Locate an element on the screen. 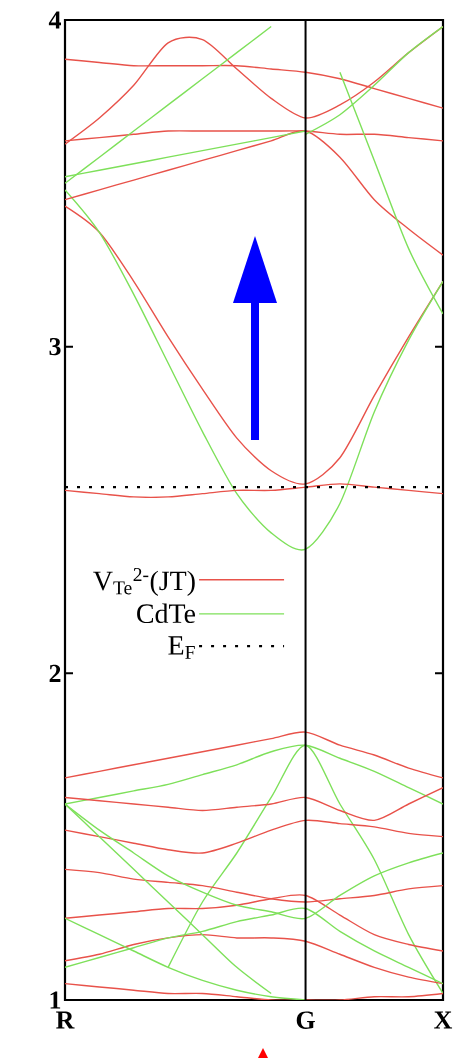 The height and width of the screenshot is (1058, 456). y-tick-label: 1 is located at coordinates (55, 1000).